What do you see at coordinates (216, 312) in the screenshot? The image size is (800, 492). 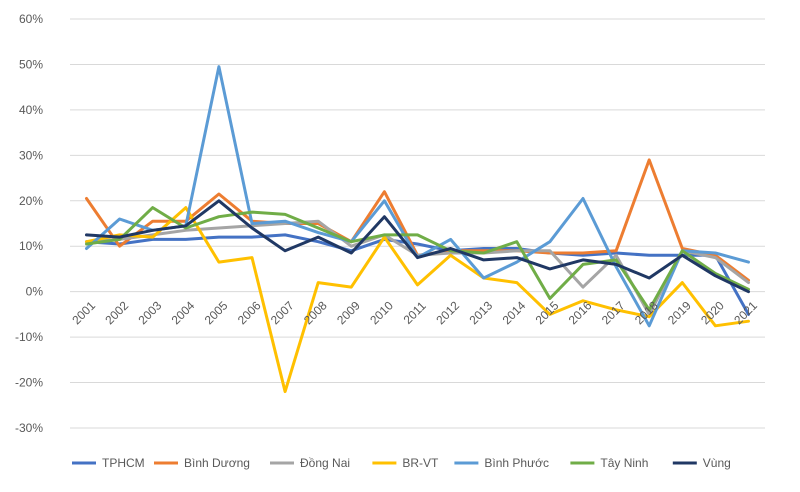 I see `x-tick-label: 2005` at bounding box center [216, 312].